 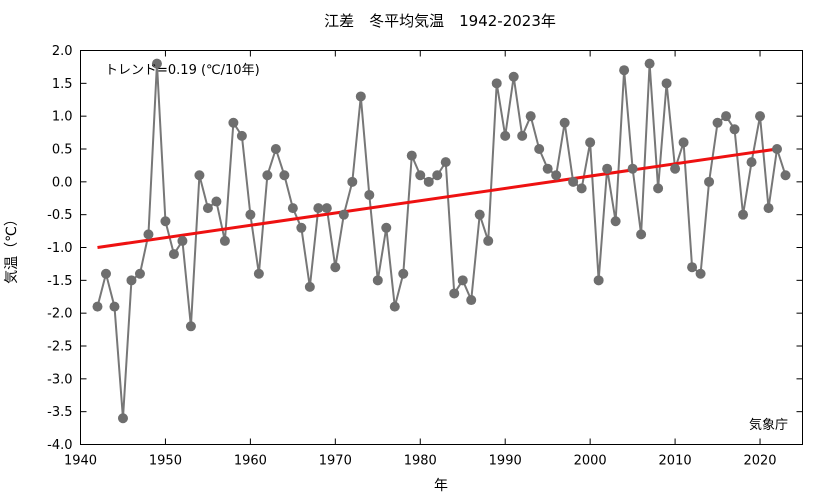 I want to click on y-tick-label: 2.0, so click(x=62, y=51).